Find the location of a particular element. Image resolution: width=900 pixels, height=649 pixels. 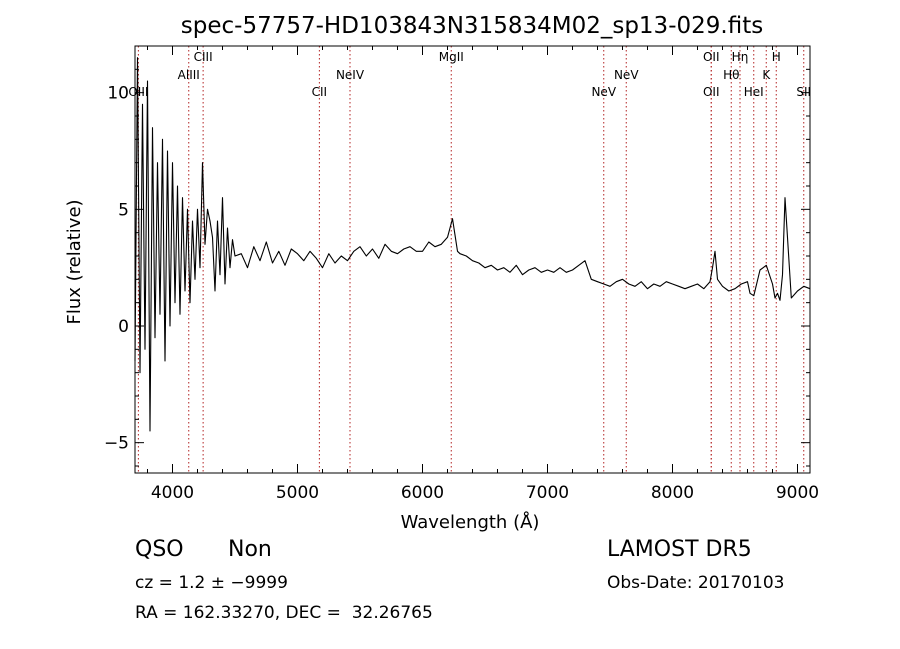

survey-label: LAMOST DR5 is located at coordinates (679, 549).